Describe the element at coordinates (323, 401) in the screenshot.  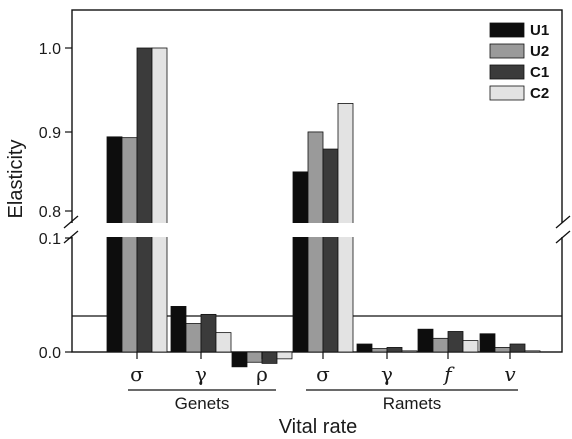
I see `category-groups: Genets Ramets` at that location.